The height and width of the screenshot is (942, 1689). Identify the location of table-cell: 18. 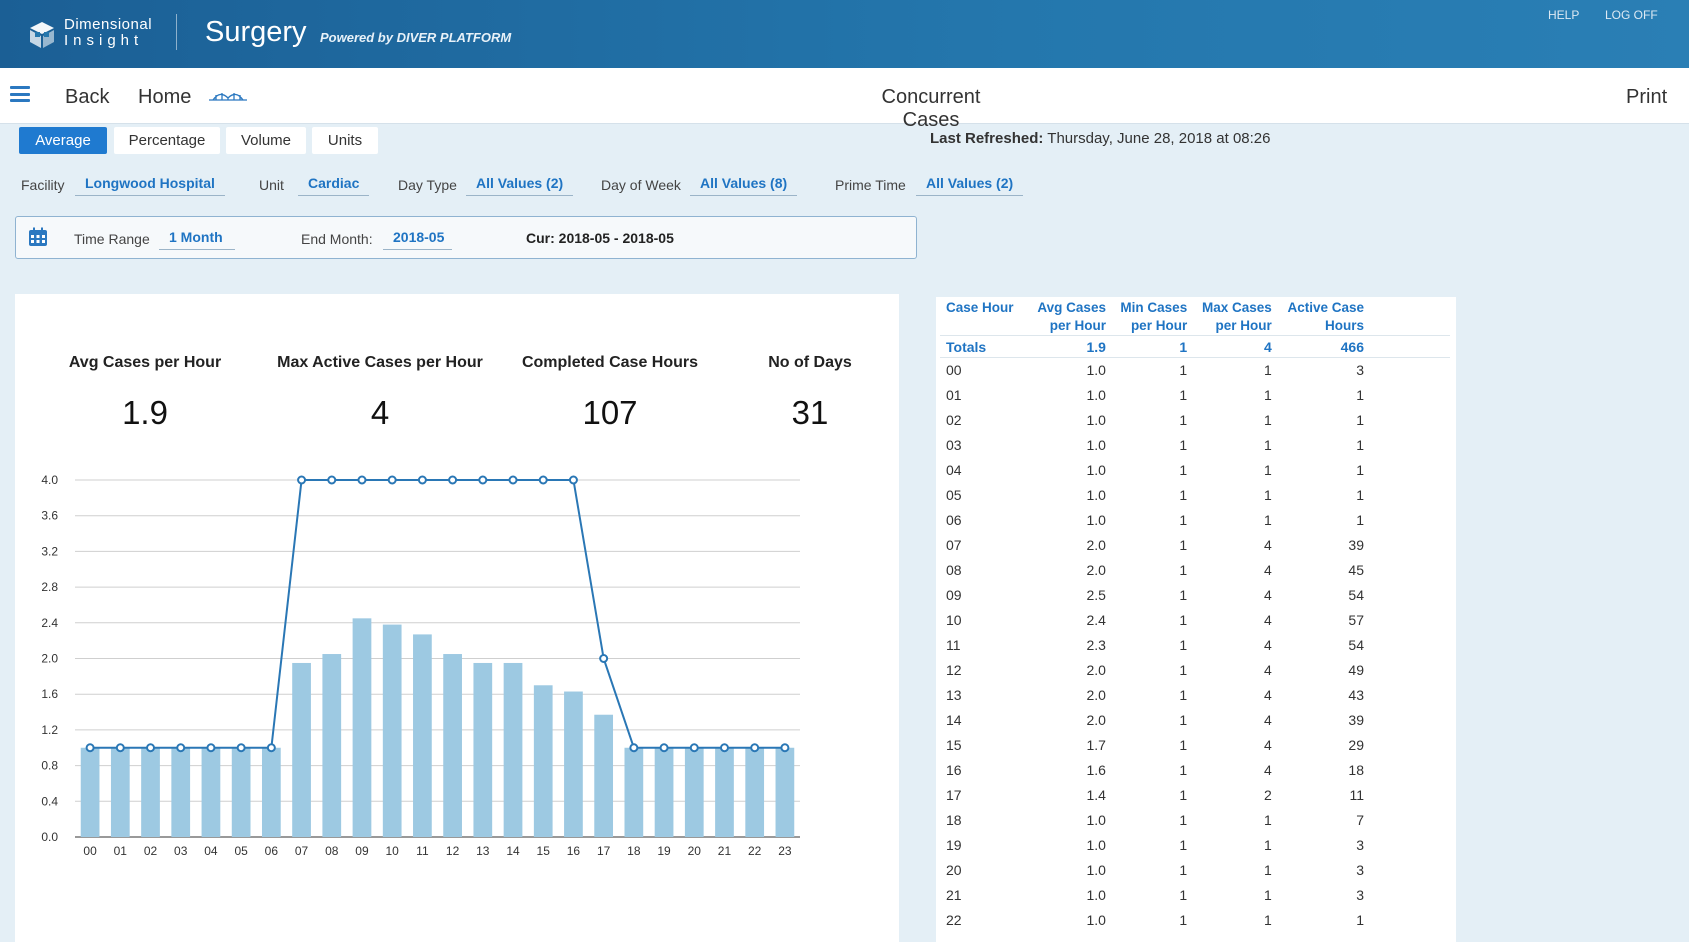
(954, 820).